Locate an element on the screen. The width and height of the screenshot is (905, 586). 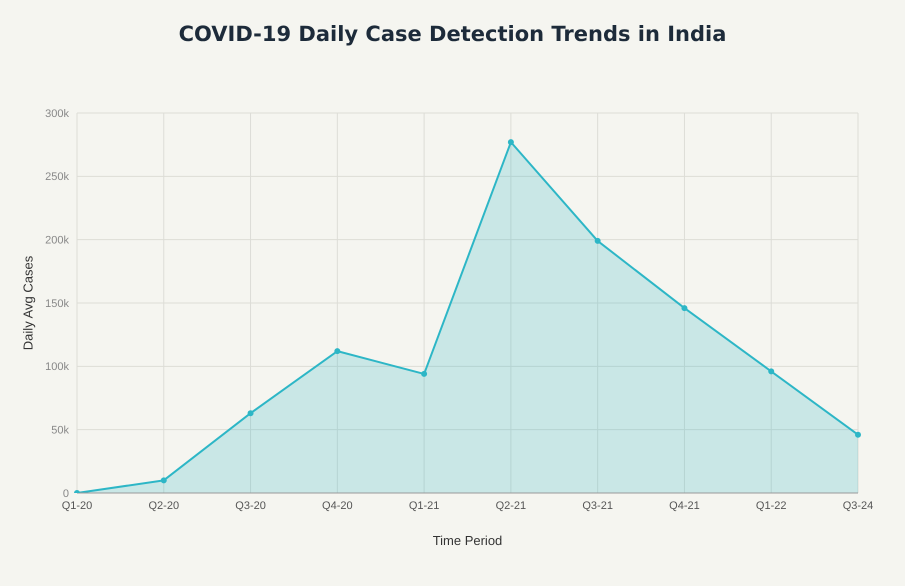
x-tick-label: Q1-21 is located at coordinates (424, 506).